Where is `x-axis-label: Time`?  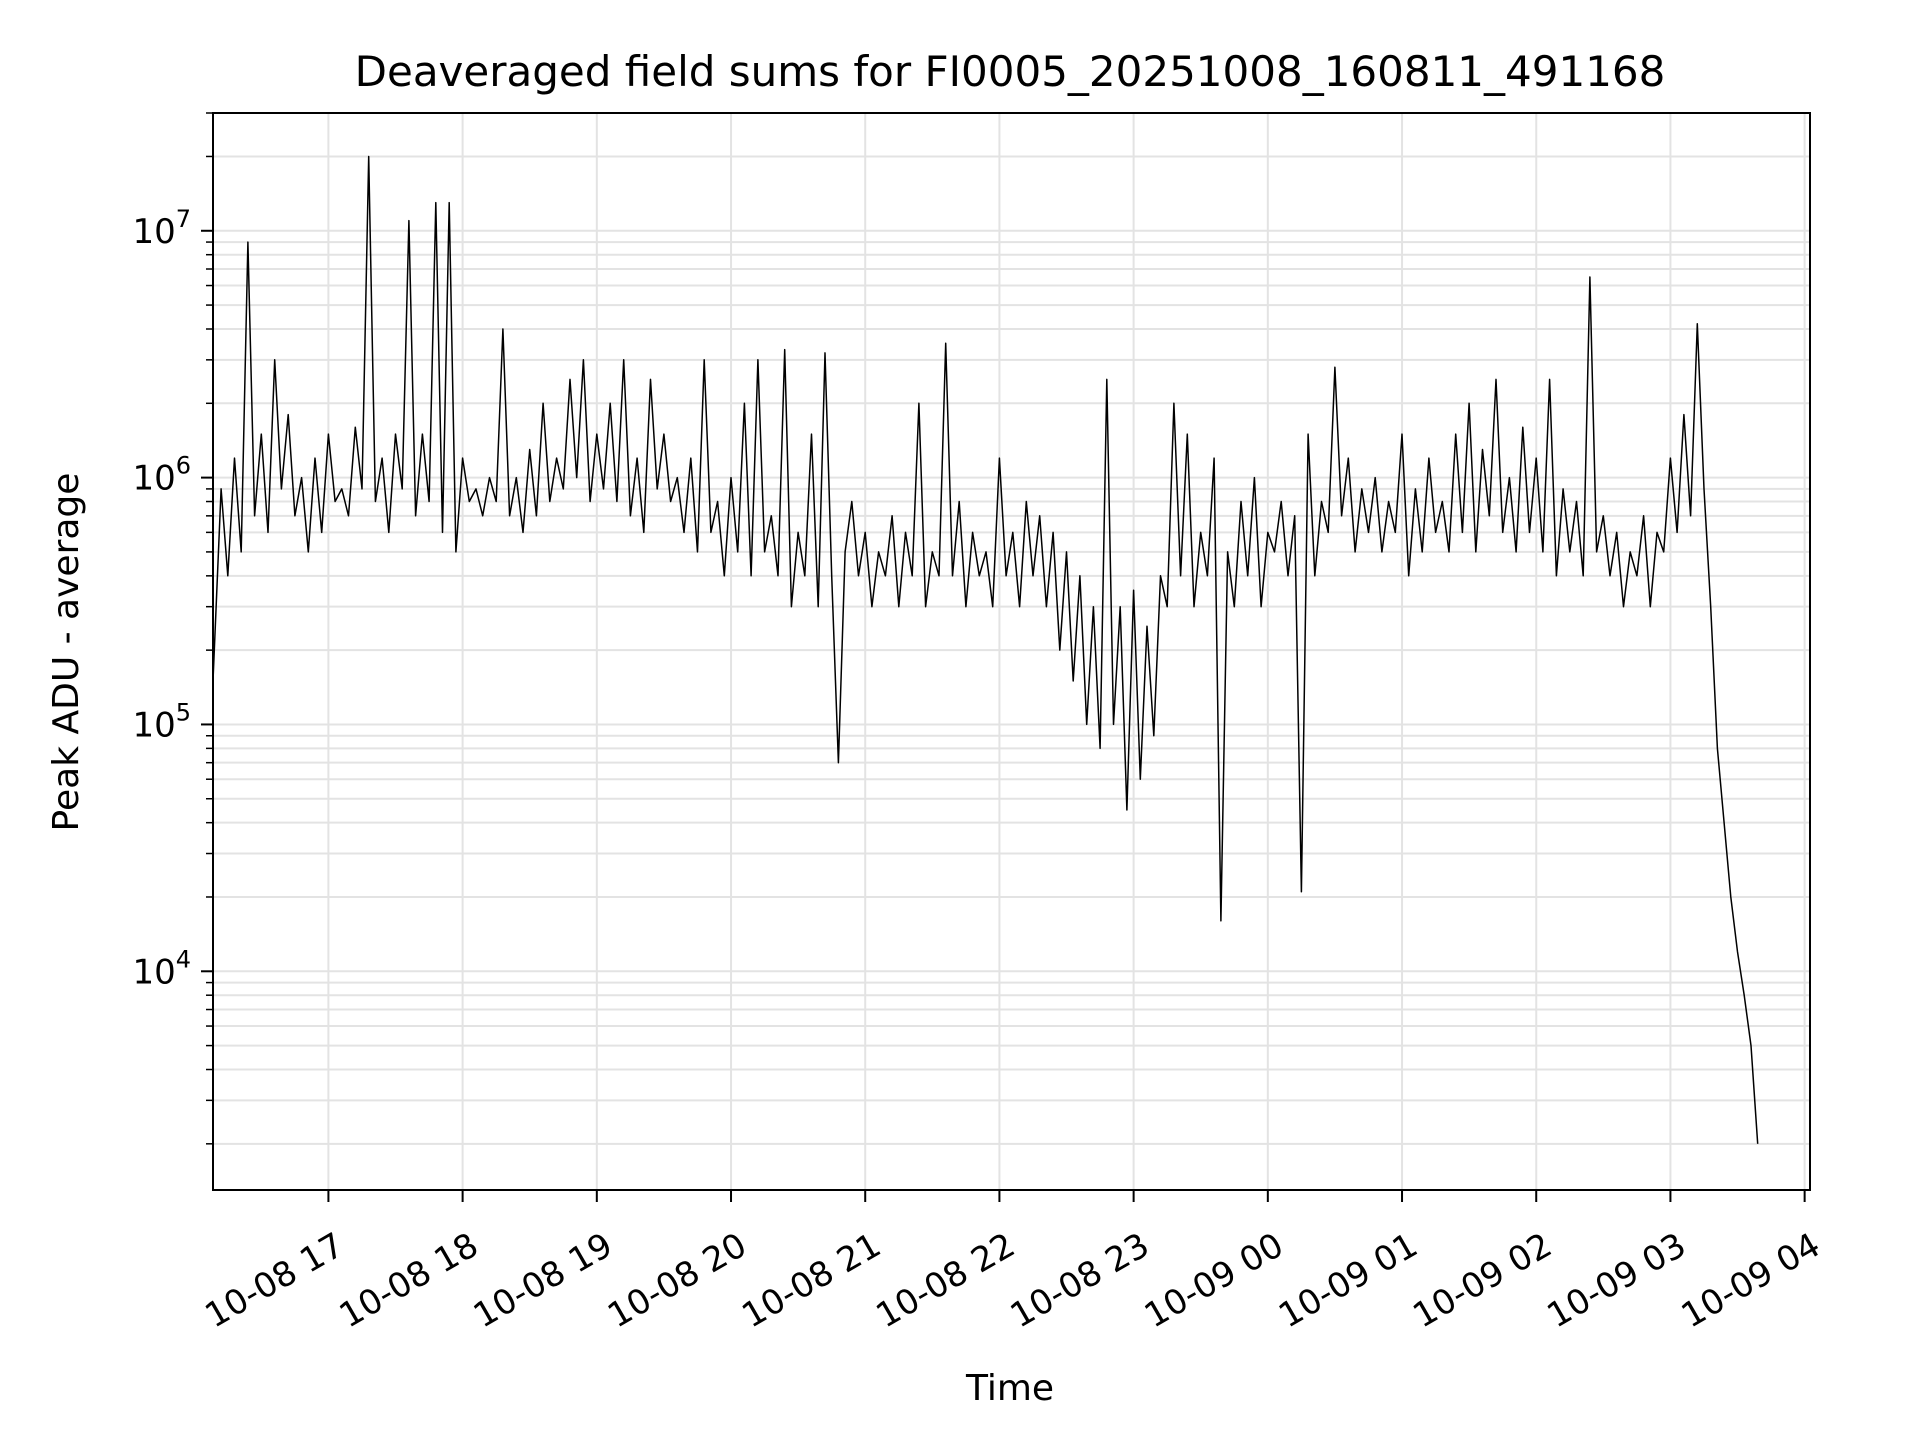 x-axis-label: Time is located at coordinates (1009, 1388).